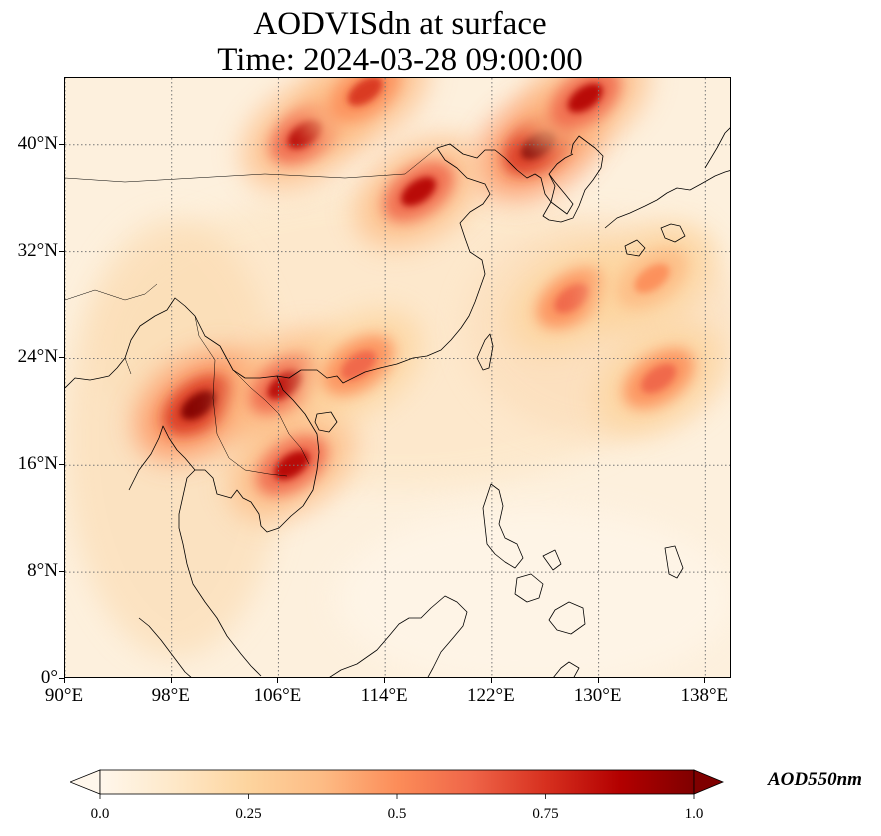 The image size is (881, 836). Describe the element at coordinates (42, 571) in the screenshot. I see `latitude-tick-label: 8°N` at that location.